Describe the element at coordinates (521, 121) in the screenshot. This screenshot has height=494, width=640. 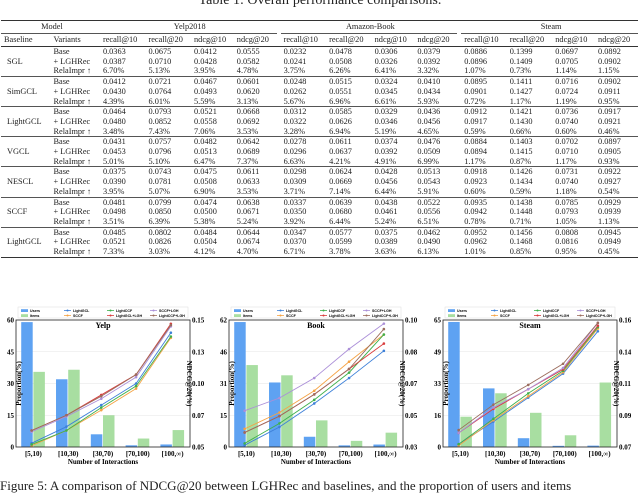
I see `metric-value: 0.1430` at that location.